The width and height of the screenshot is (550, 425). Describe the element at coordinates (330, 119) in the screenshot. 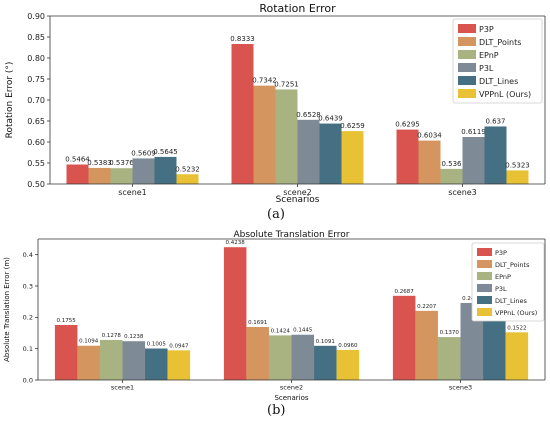

I see `data-label: 0.6439` at that location.